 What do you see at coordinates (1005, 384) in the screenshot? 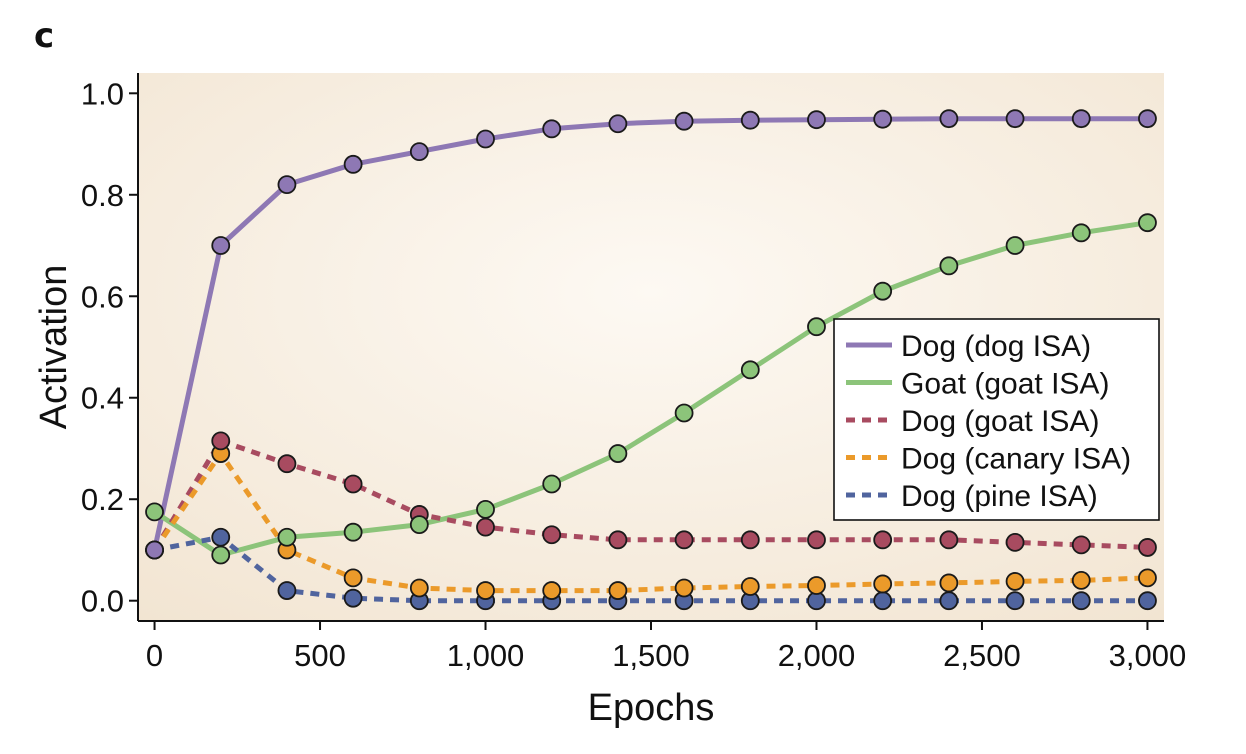
I see `legend-entry: Goat (goat ISA)` at bounding box center [1005, 384].